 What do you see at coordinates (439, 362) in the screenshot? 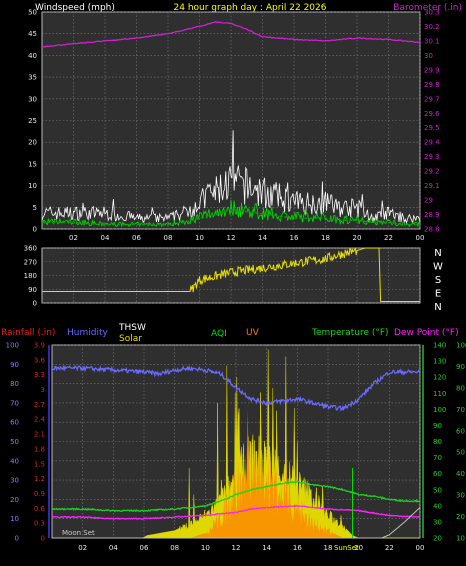
I see `temperature-y-tick: 130` at bounding box center [439, 362].